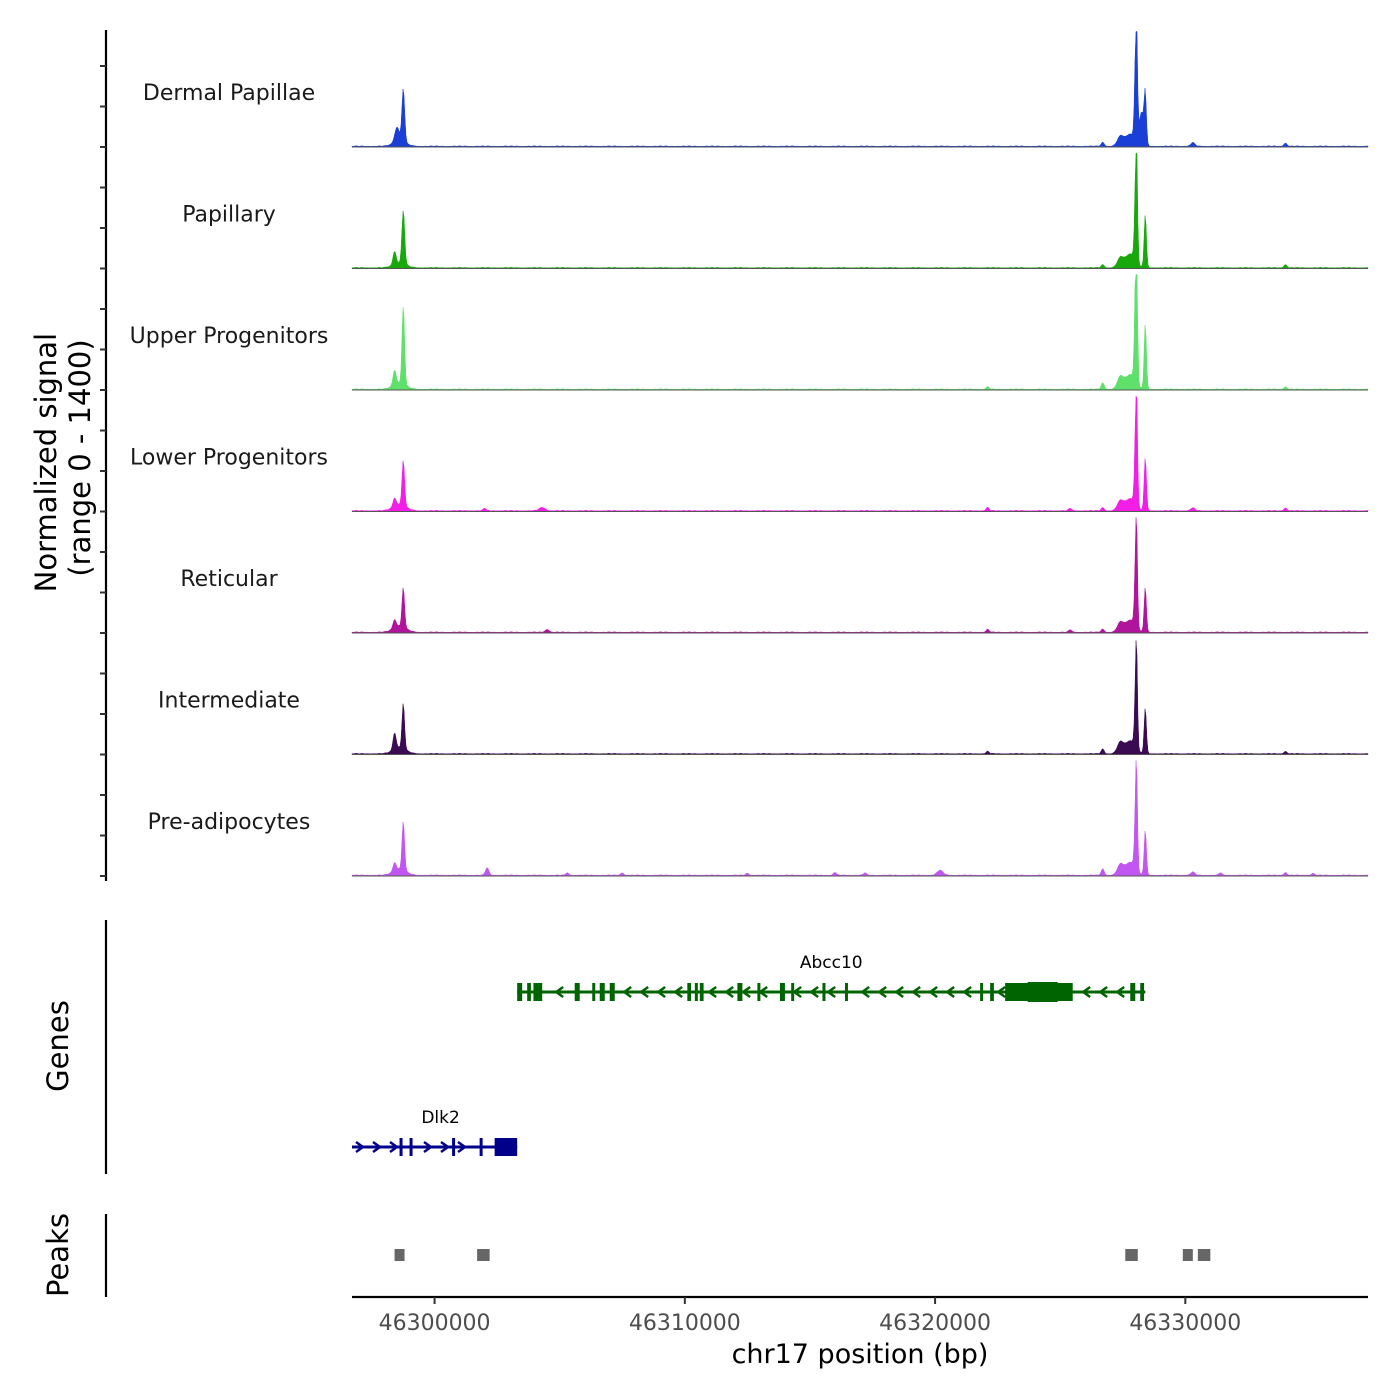 This screenshot has width=1400, height=1400. I want to click on track-dermal-papillae: Dermal Papillae, so click(756, 89).